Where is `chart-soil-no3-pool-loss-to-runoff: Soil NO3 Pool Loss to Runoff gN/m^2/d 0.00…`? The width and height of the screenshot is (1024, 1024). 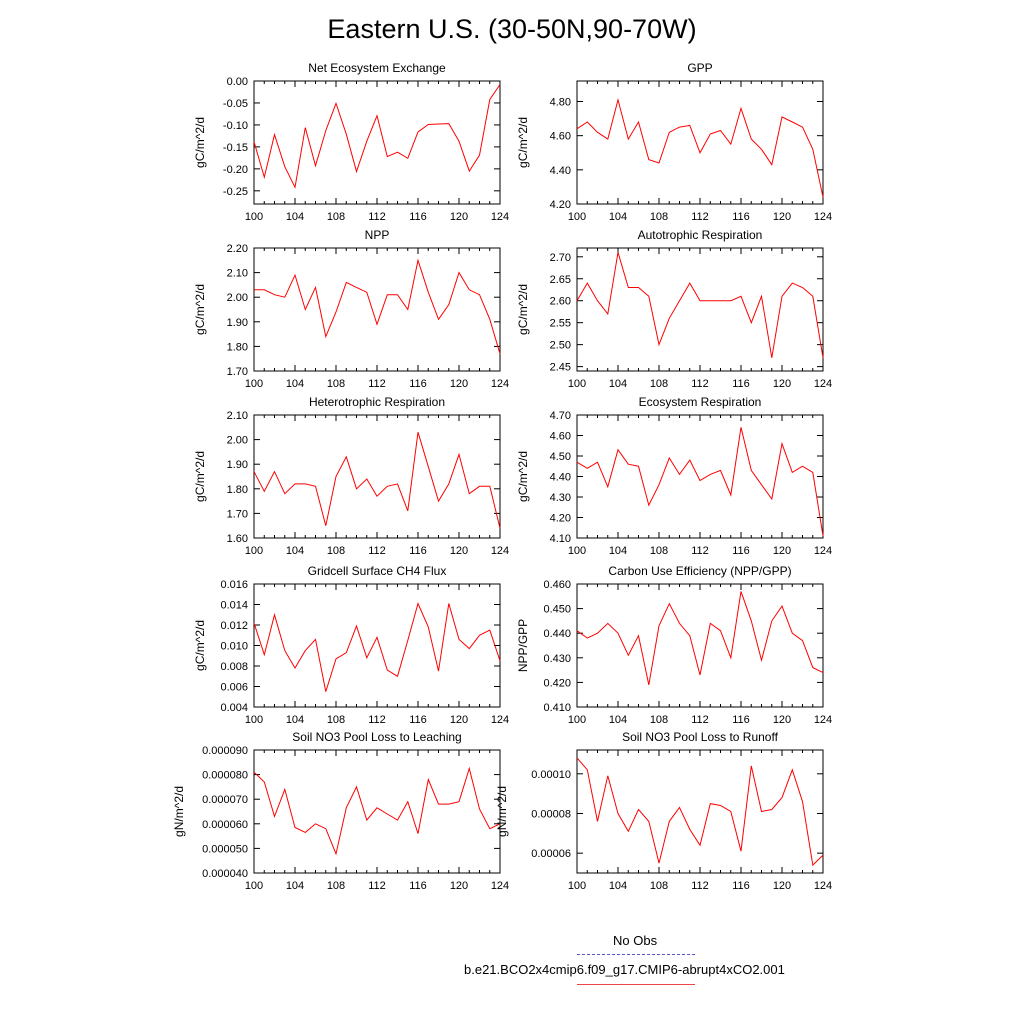 chart-soil-no3-pool-loss-to-runoff: Soil NO3 Pool Loss to Runoff gN/m^2/d 0.00… is located at coordinates (663, 811).